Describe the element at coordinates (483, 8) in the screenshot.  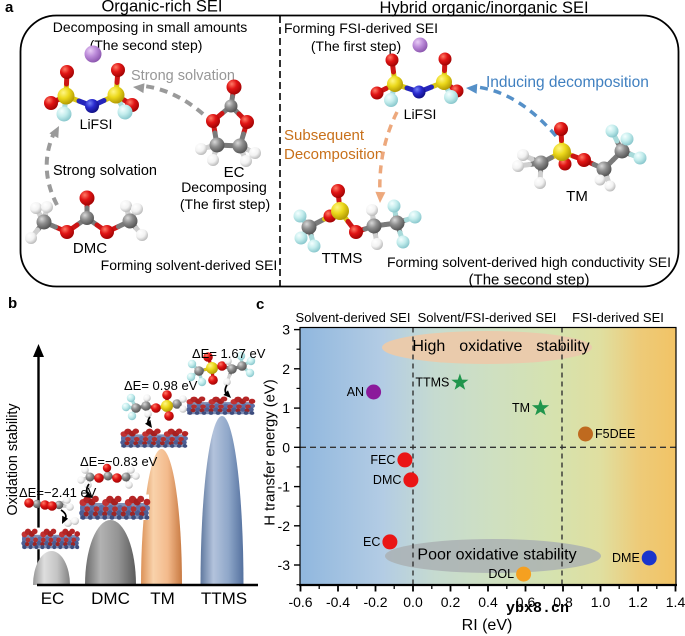
I see `svg-text: Hybrid organic/inorganic SEI` at that location.